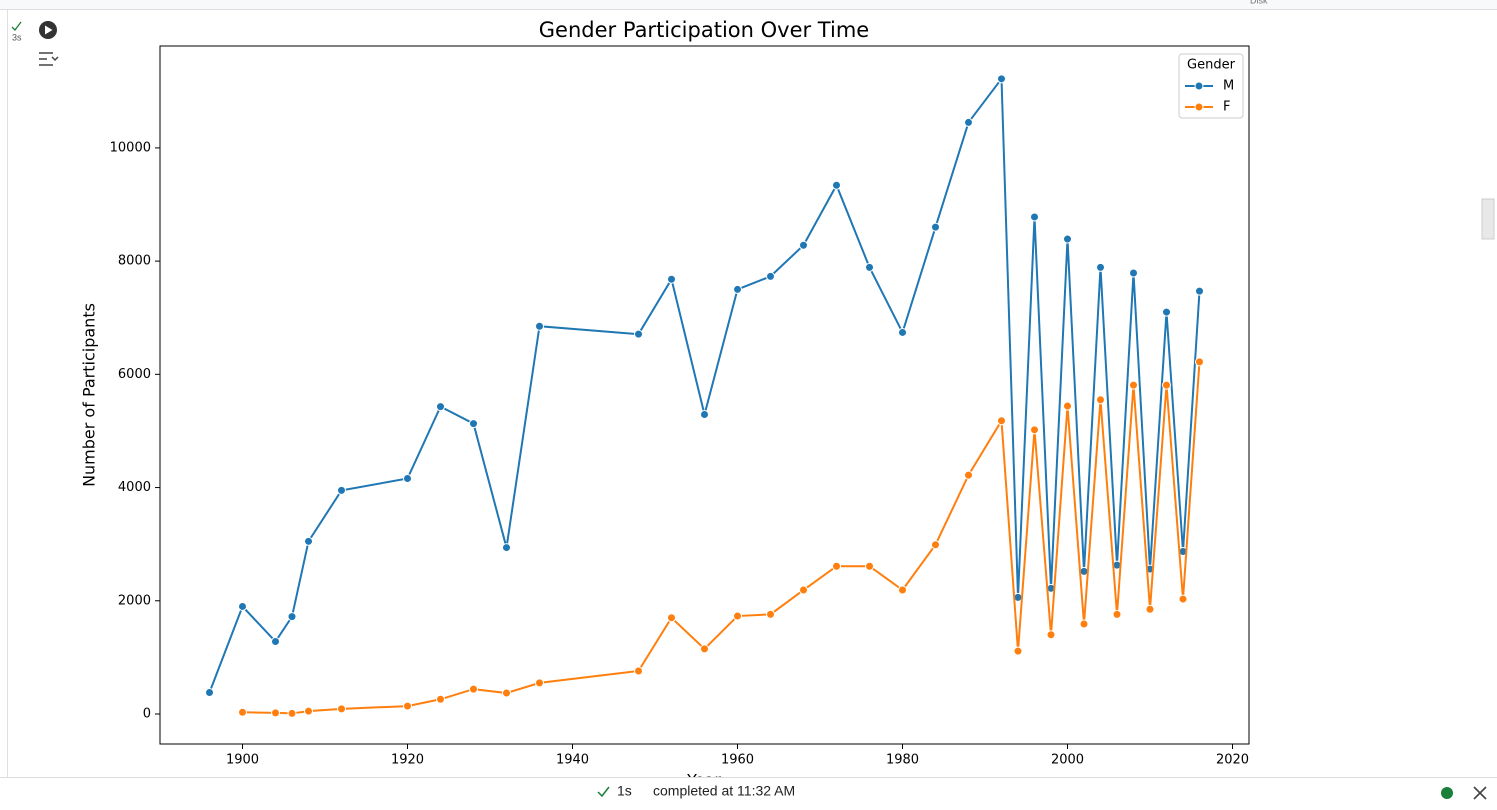 The height and width of the screenshot is (810, 1497). Describe the element at coordinates (1226, 107) in the screenshot. I see `legend-label: F` at that location.